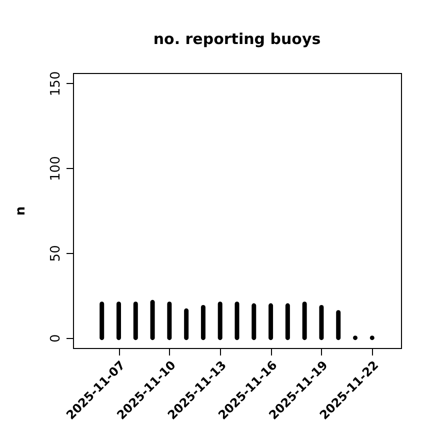 Image resolution: width=440 pixels, height=440 pixels. I want to click on y-tick-label: 150, so click(56, 83).